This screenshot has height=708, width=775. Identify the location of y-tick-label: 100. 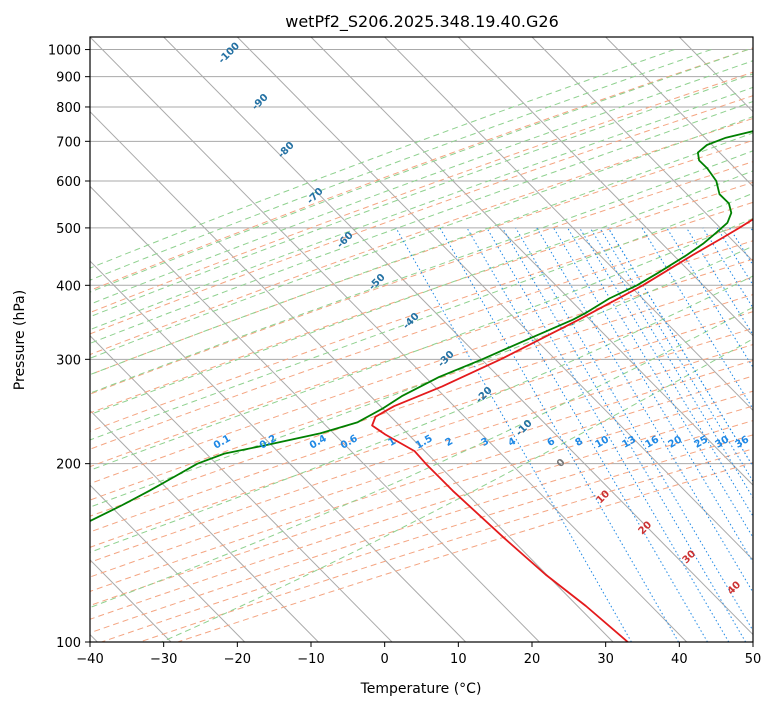
(68, 643).